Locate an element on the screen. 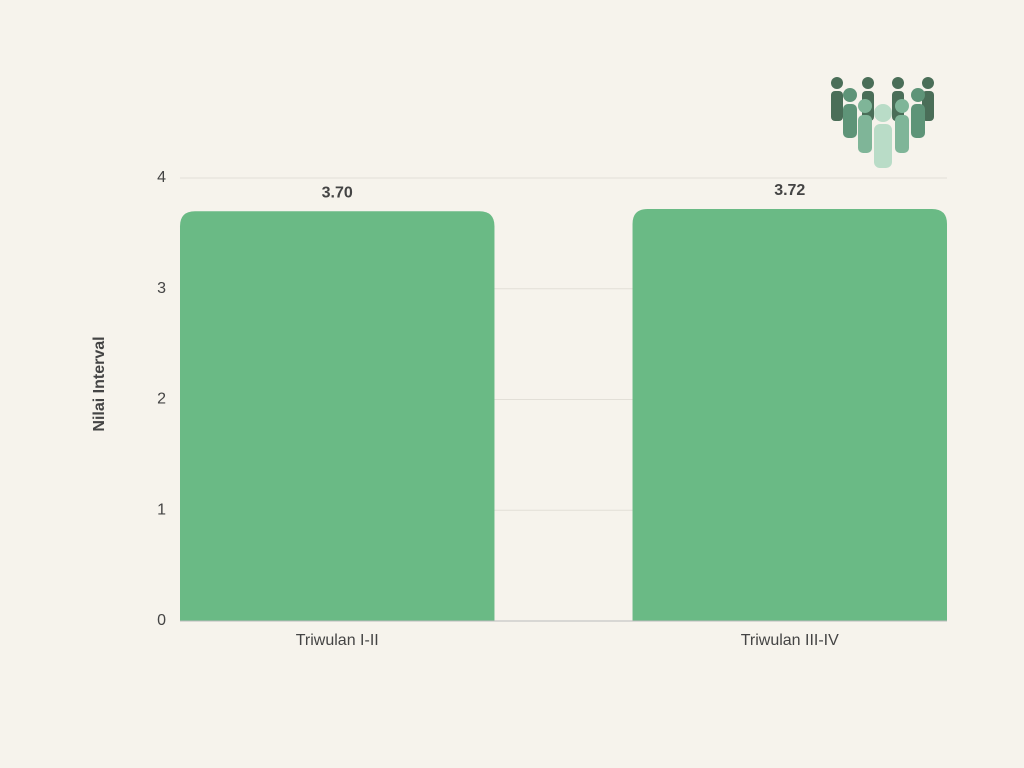 The image size is (1024, 768). value-label: 3.70 is located at coordinates (337, 192).